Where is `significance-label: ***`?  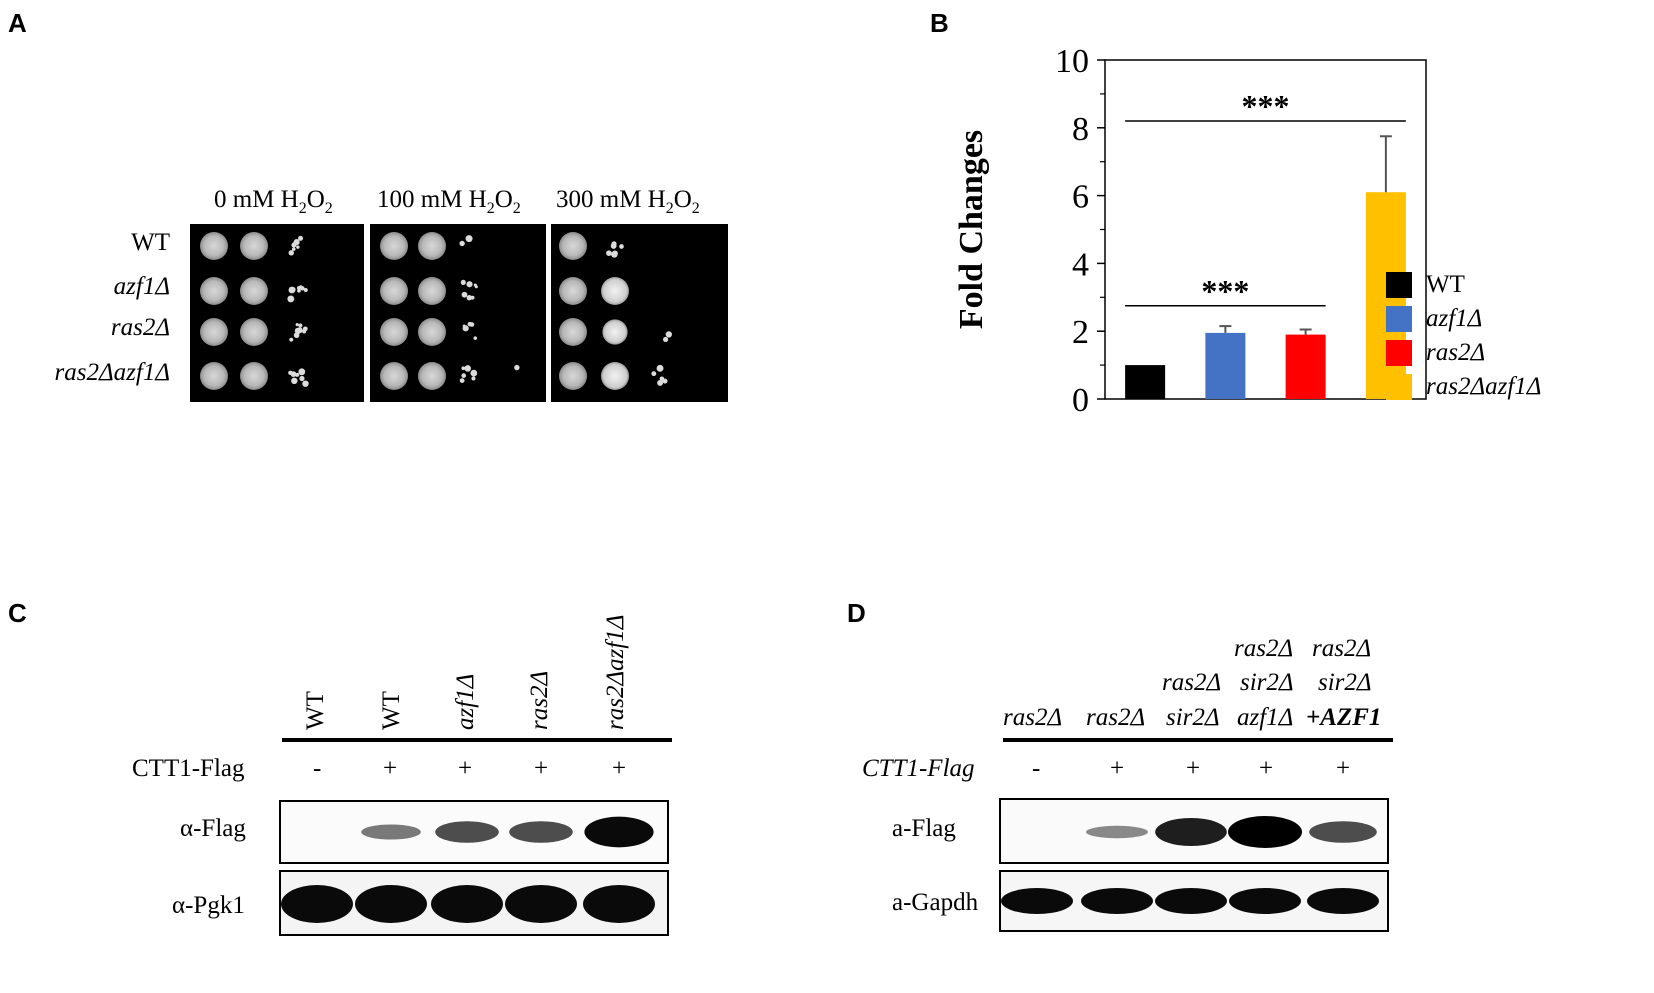
significance-label: *** is located at coordinates (1266, 106).